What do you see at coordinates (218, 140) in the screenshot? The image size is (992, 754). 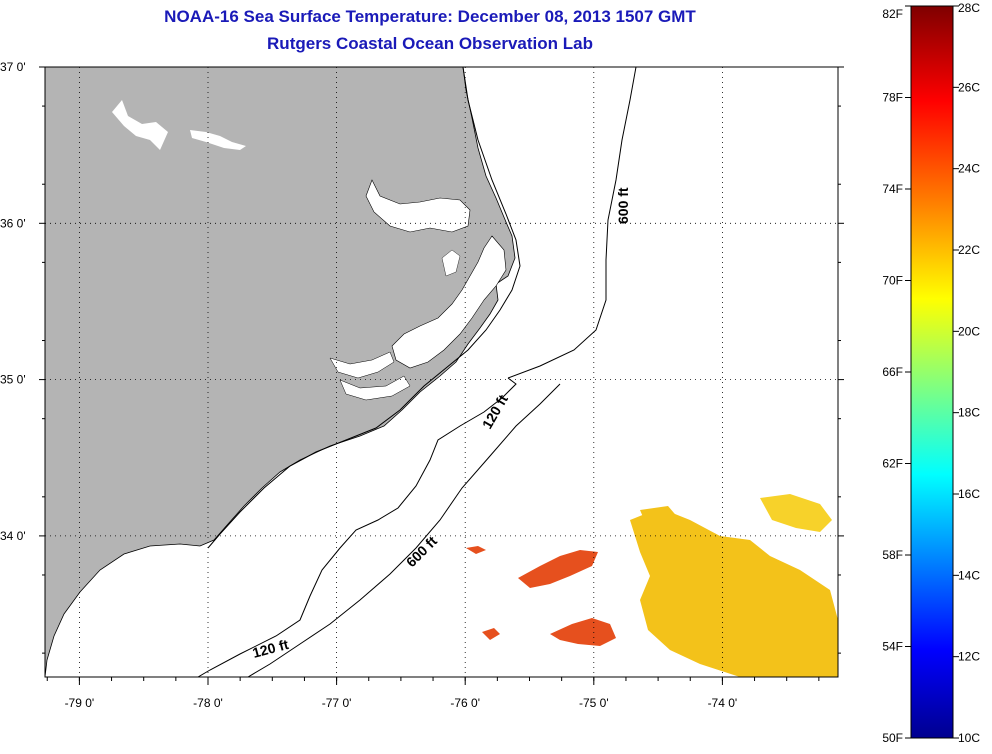 I see `lake-gaston` at bounding box center [218, 140].